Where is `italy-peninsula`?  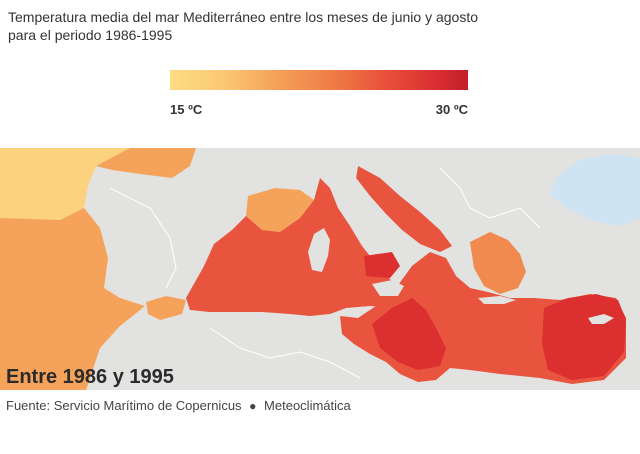 italy-peninsula is located at coordinates (375, 212).